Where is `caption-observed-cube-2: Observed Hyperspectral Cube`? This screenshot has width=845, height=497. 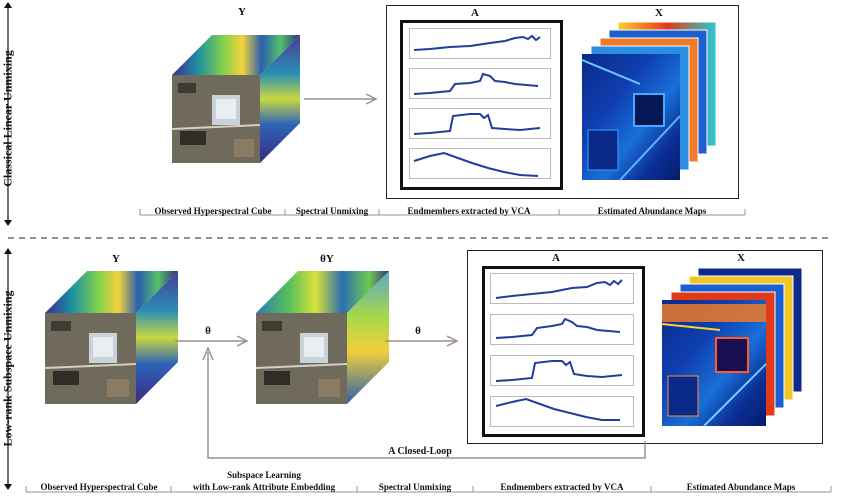
caption-observed-cube-2: Observed Hyperspectral Cube is located at coordinates (99, 487).